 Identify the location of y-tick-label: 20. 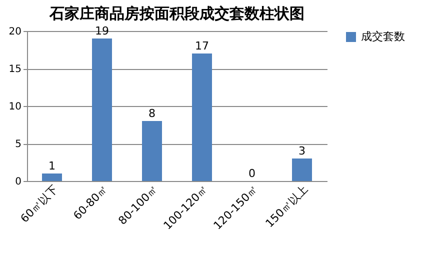
(15, 32).